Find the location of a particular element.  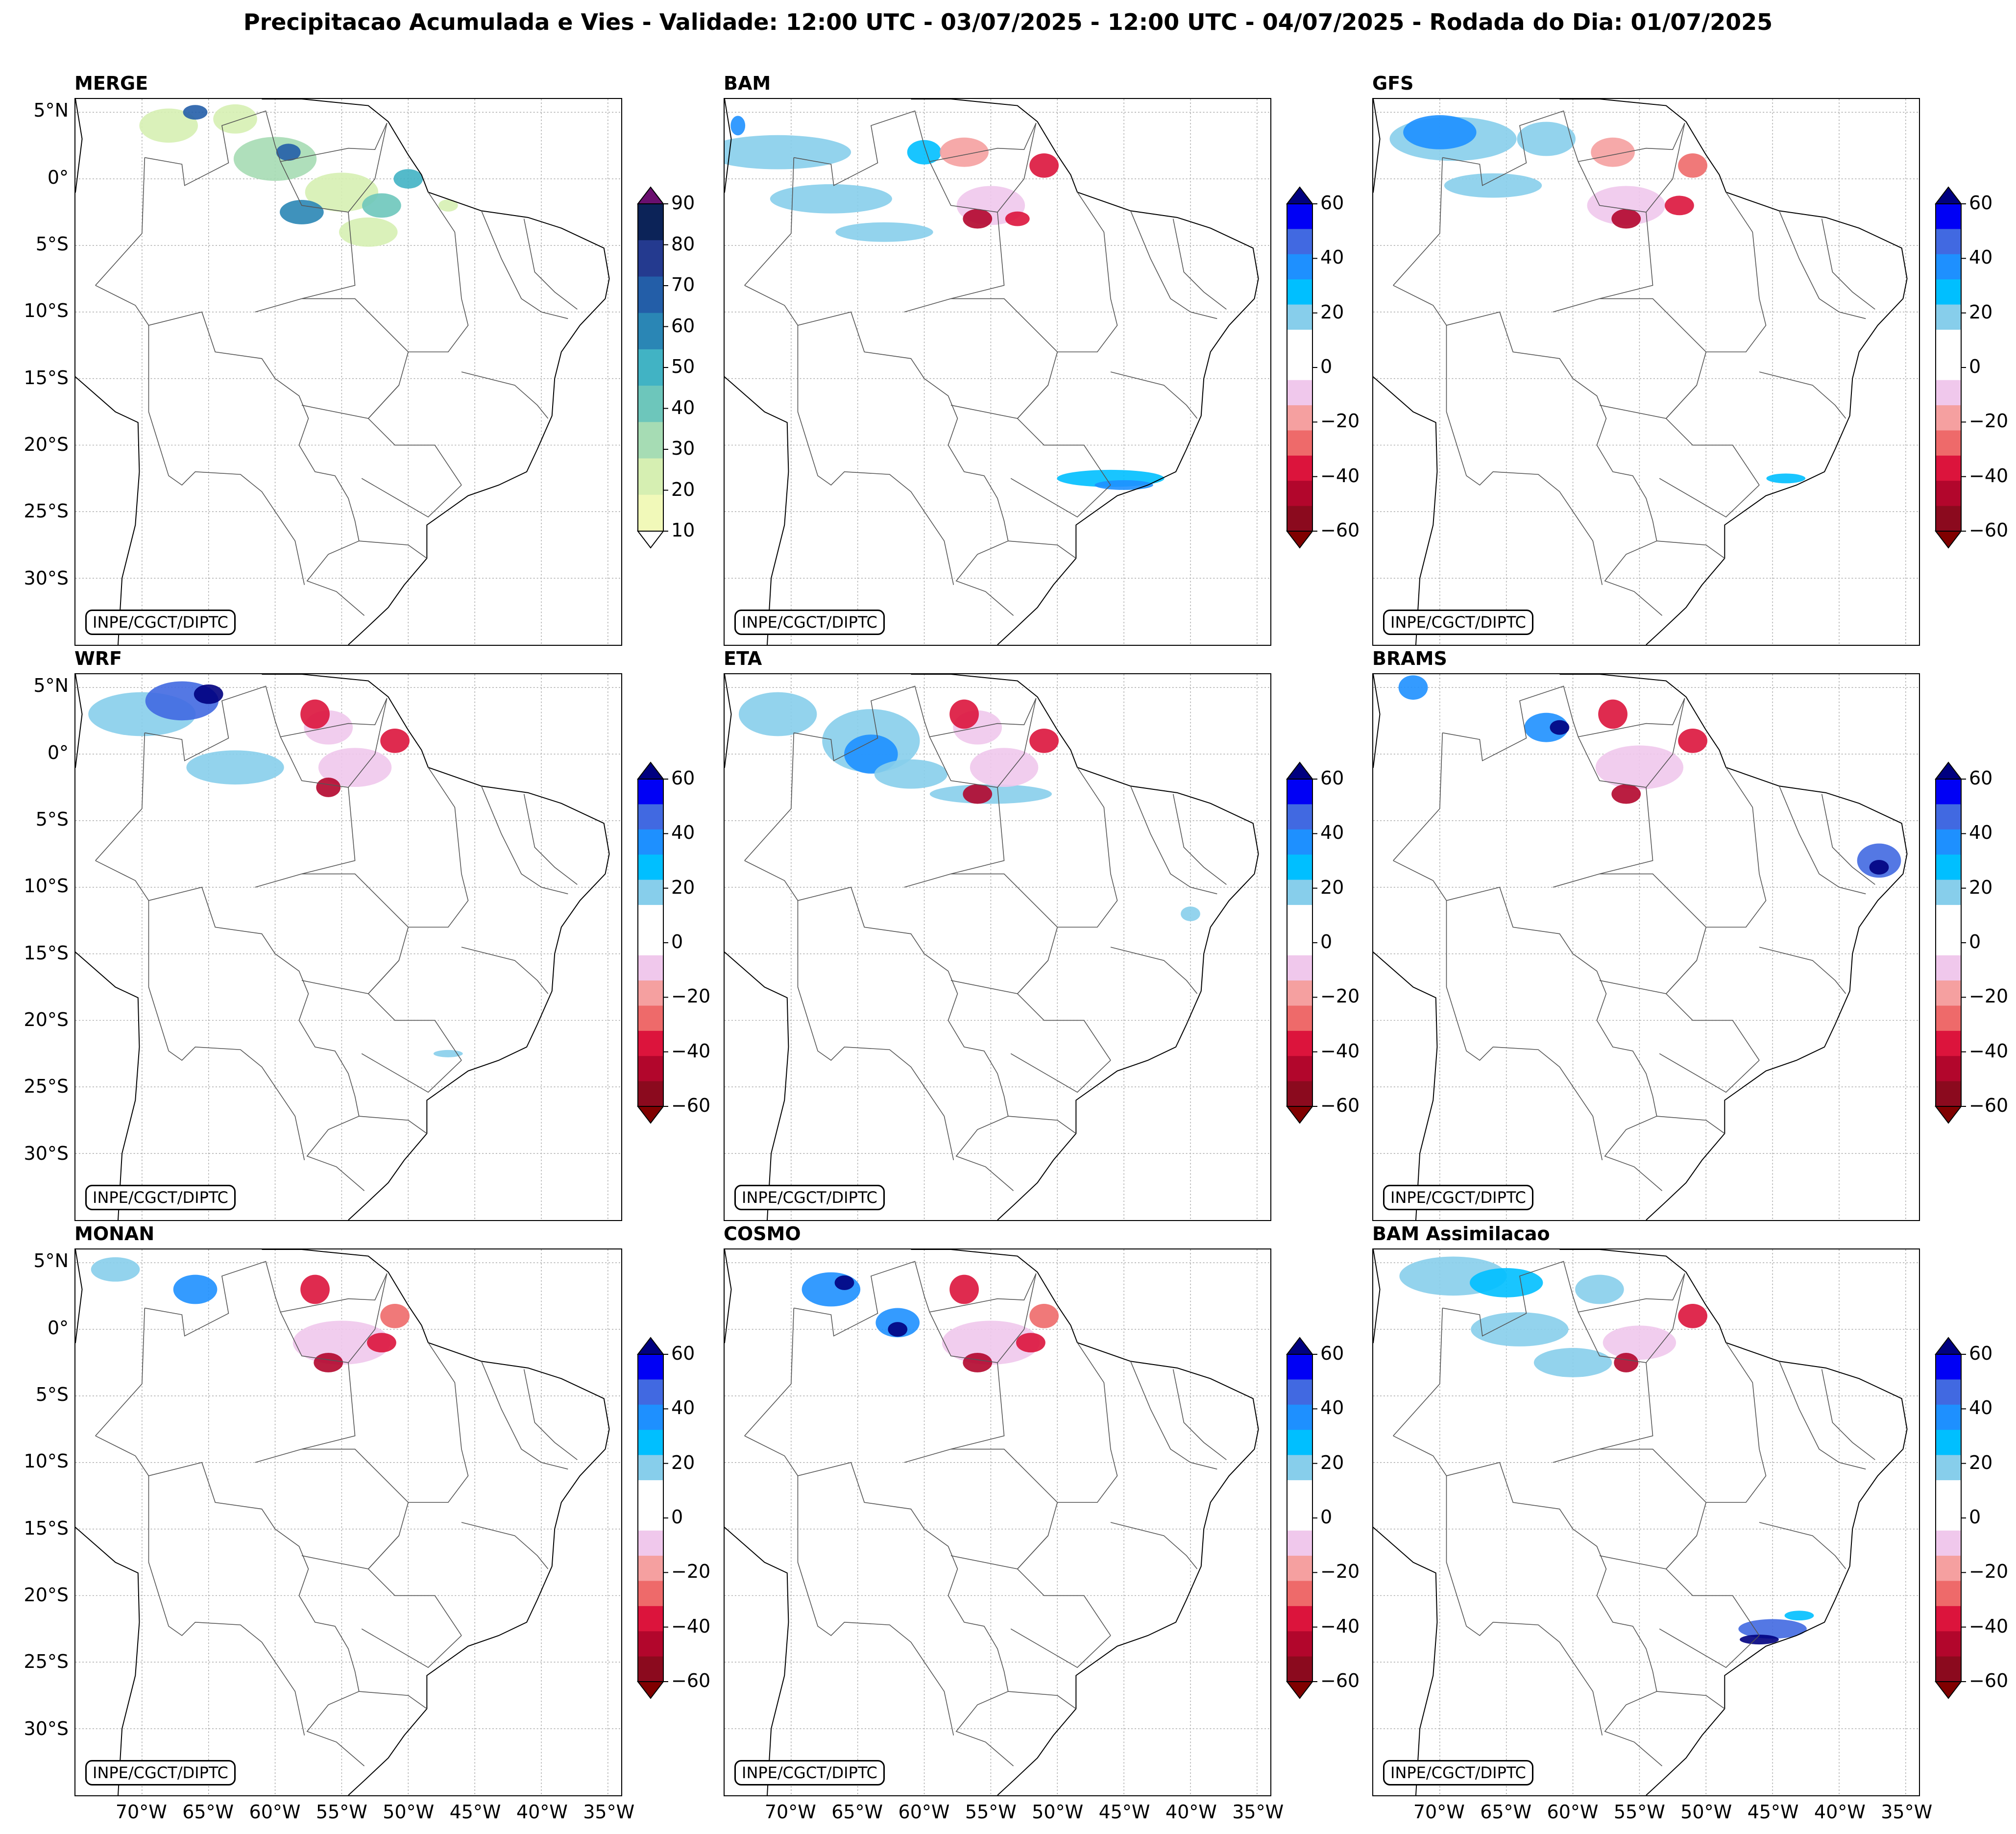

lon-tick-label: 70°W is located at coordinates (1439, 1812).